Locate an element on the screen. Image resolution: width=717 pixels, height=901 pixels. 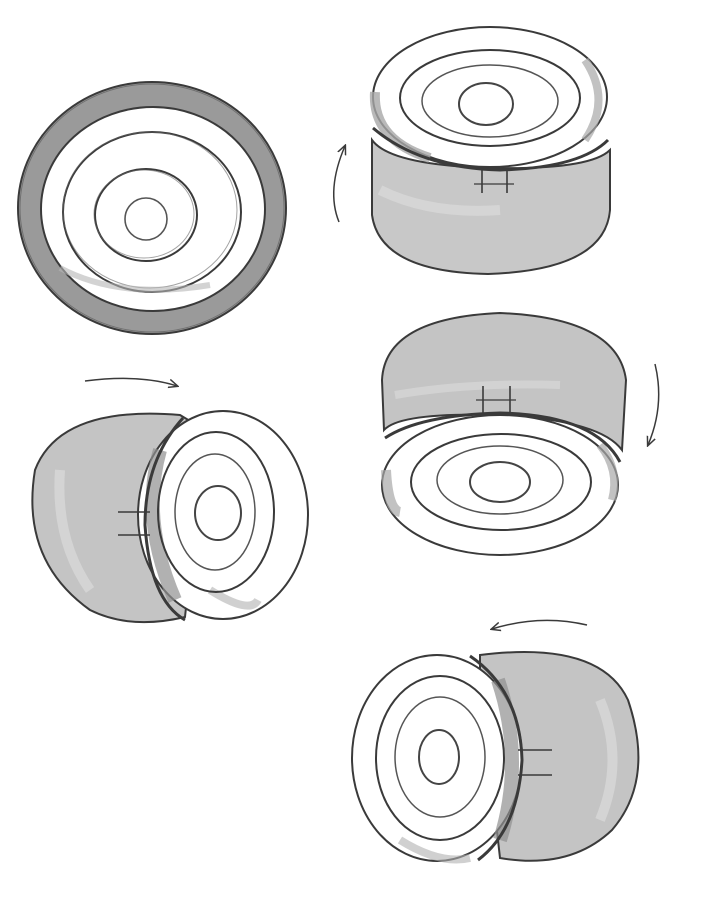
curved-arrow-down-icon is located at coordinates (654, 404).